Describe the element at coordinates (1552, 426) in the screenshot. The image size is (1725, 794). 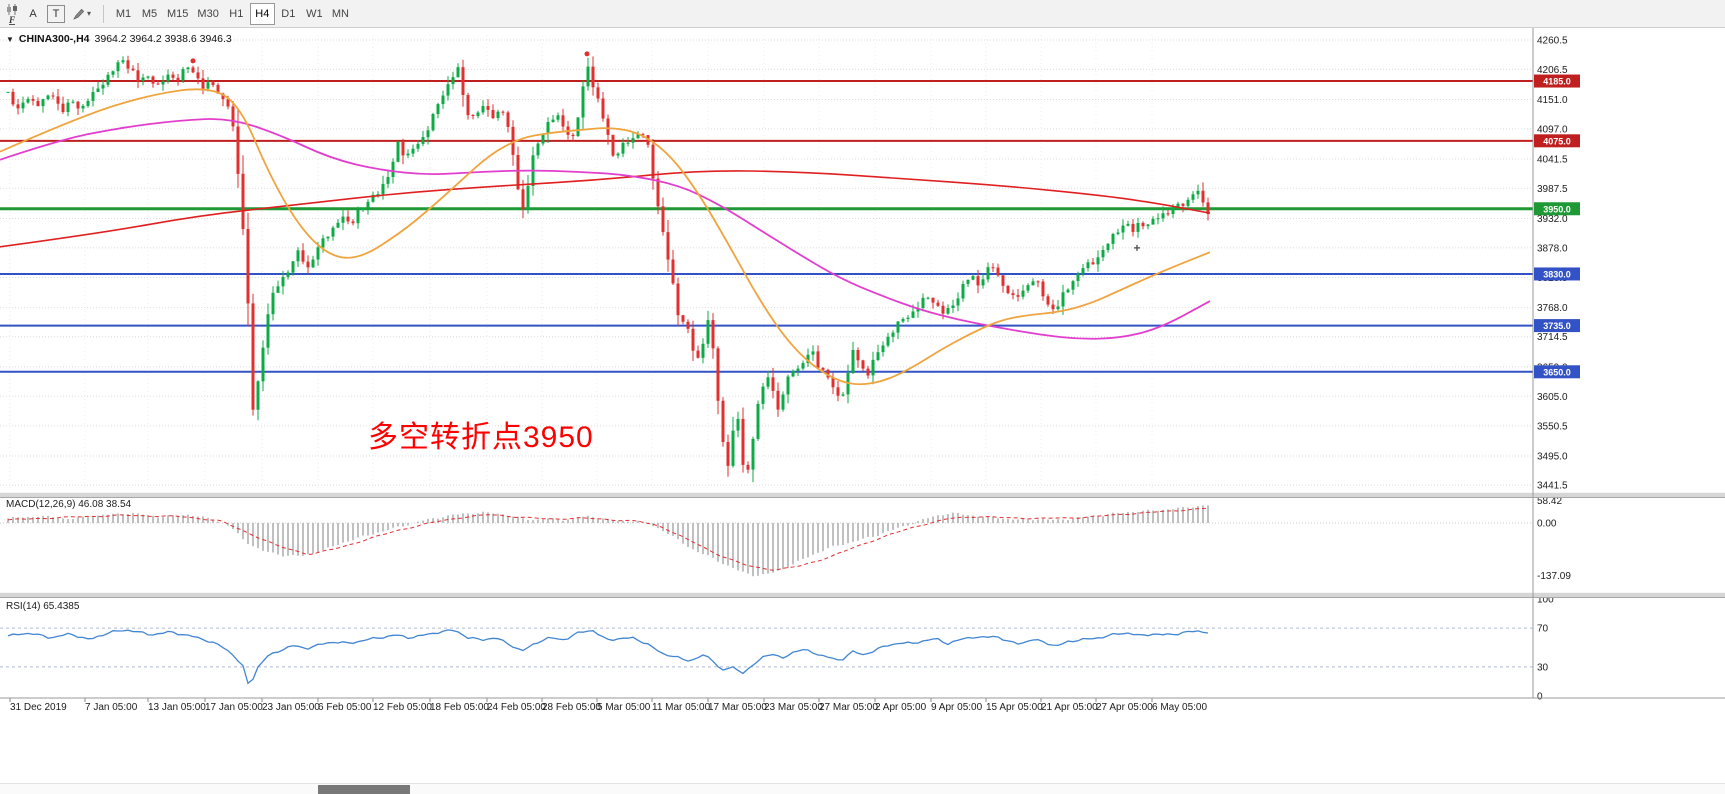
I see `price-axis-label: 3550.5` at that location.